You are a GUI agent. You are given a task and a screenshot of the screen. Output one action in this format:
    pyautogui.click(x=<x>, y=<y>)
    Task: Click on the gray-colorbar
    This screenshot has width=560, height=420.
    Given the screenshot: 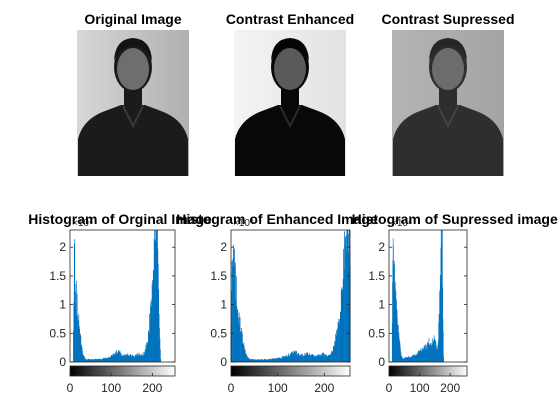 What is the action you would take?
    pyautogui.click(x=428, y=371)
    